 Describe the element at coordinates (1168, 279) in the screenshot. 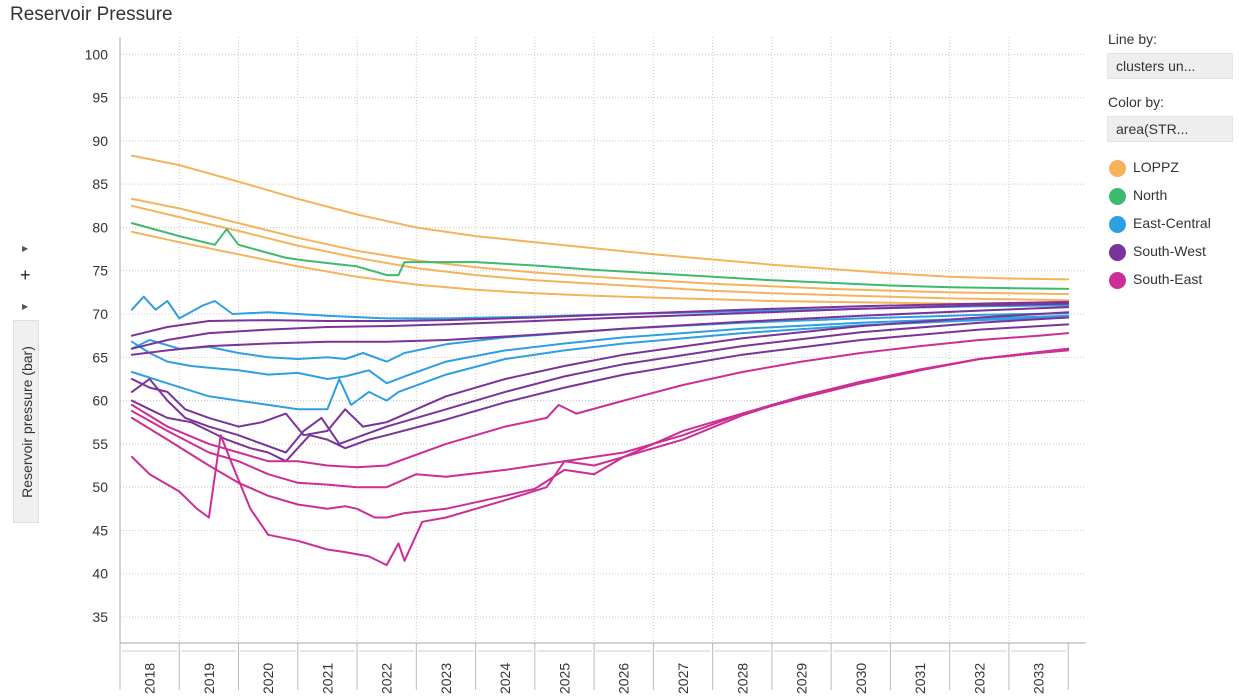

I see `legend-label: South-East` at that location.